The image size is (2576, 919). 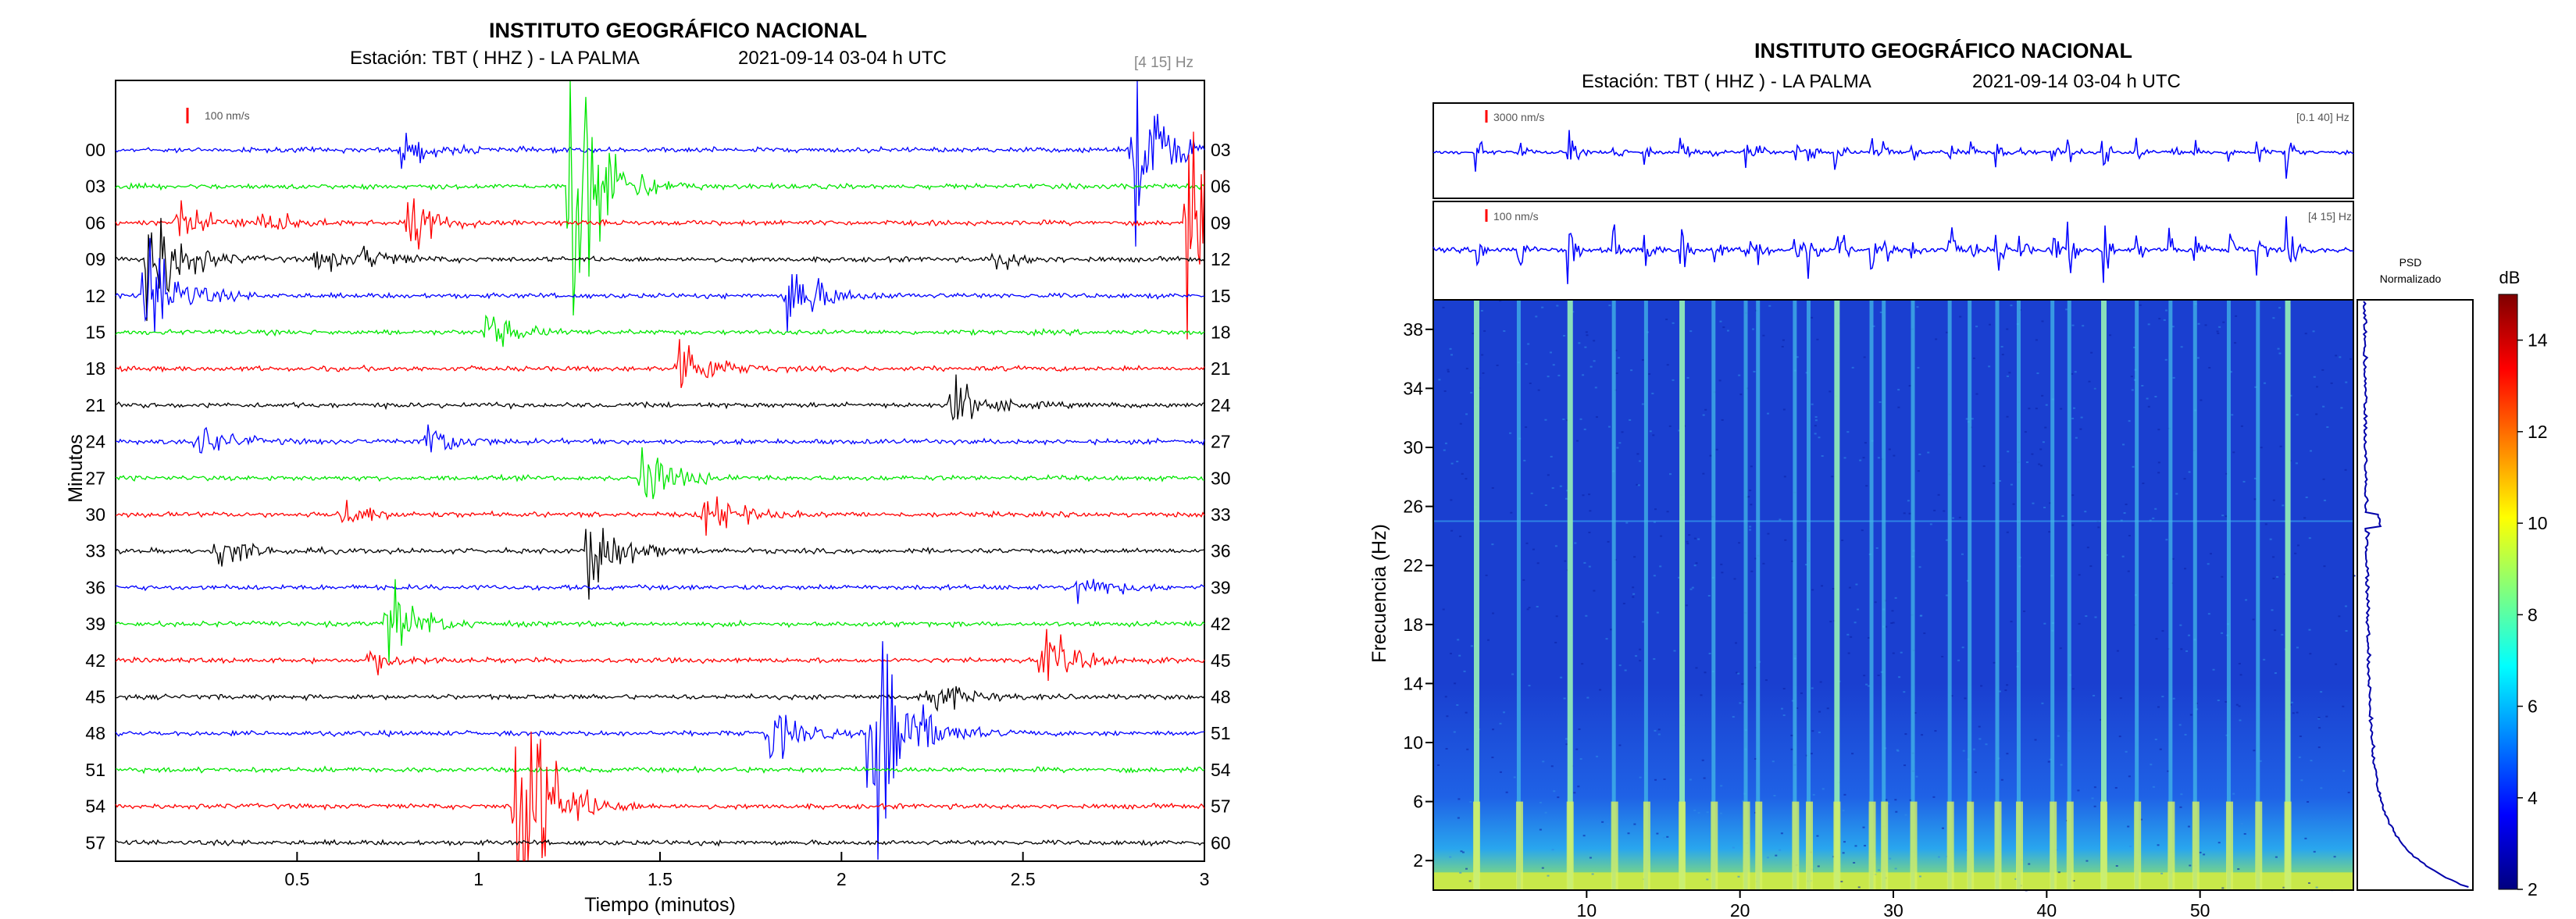 I want to click on spectrogram-low-frequency-band, so click(x=1893, y=786).